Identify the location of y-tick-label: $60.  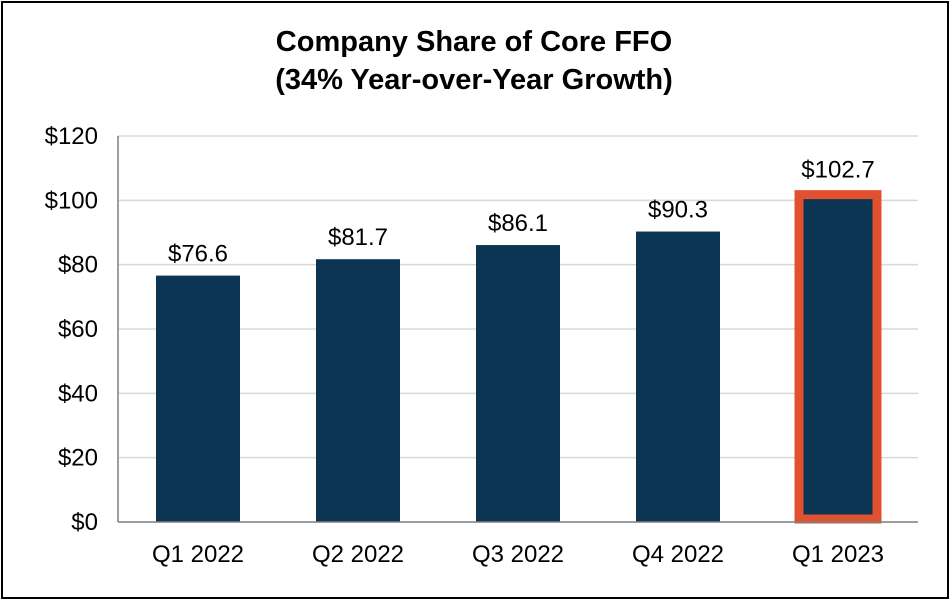
(78, 329).